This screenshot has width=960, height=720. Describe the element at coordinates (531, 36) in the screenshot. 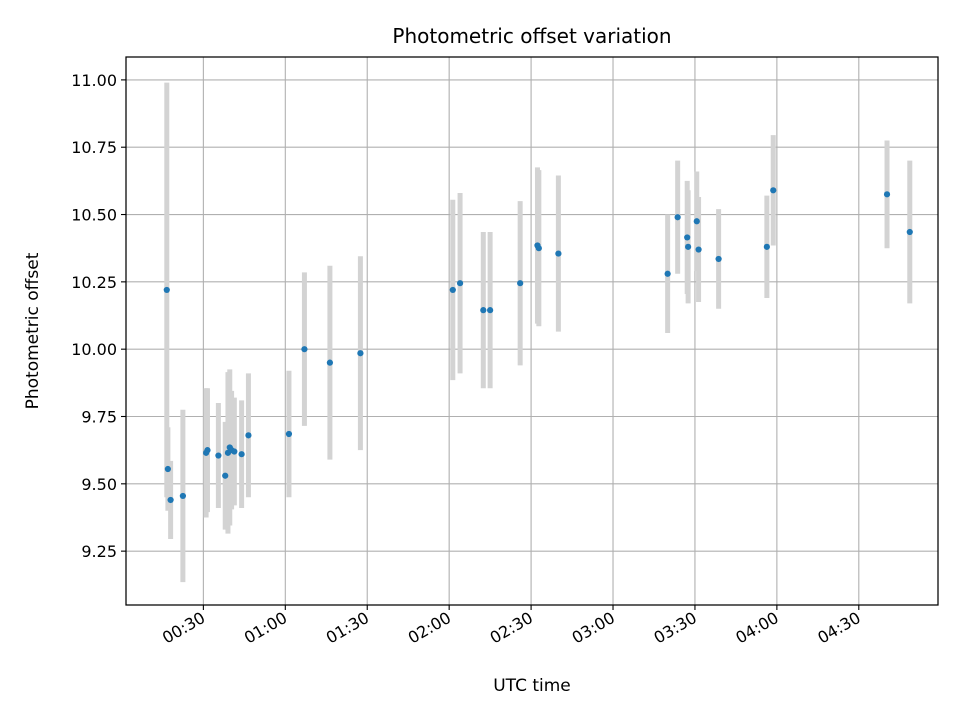

I see `chart-title: Photometric offset variation` at that location.